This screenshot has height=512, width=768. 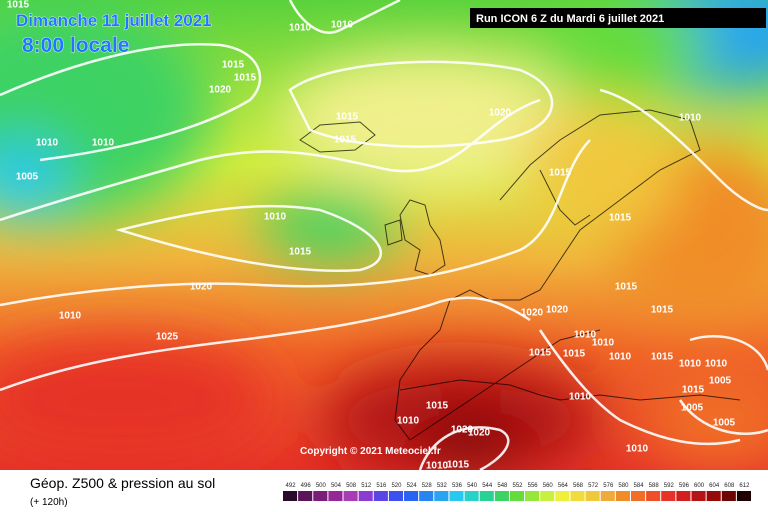 I want to click on scale-label: 540, so click(x=472, y=486).